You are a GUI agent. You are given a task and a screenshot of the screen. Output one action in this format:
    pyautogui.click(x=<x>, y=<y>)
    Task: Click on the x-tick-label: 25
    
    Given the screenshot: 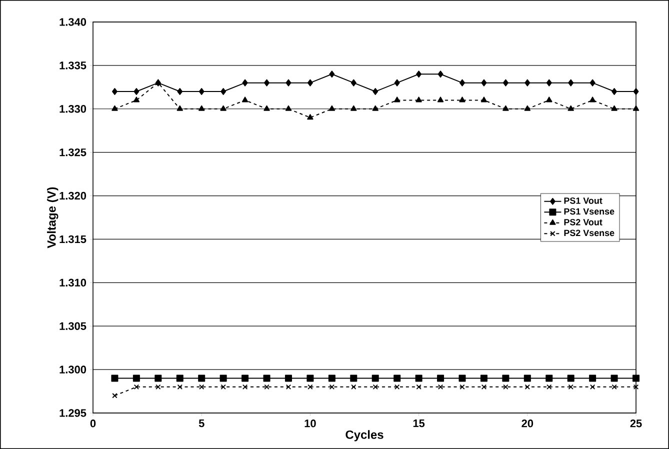 What is the action you would take?
    pyautogui.click(x=636, y=424)
    